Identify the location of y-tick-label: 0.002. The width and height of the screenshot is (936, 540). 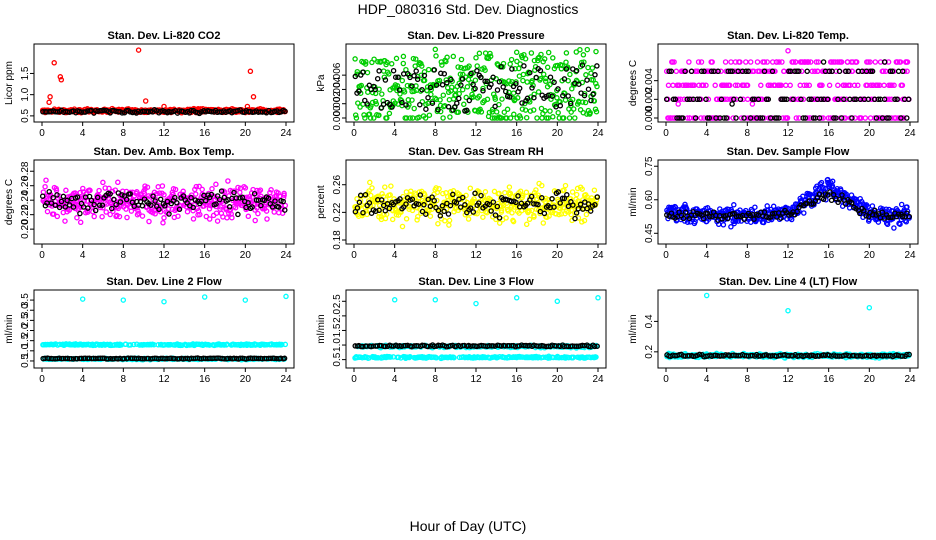
(337, 103).